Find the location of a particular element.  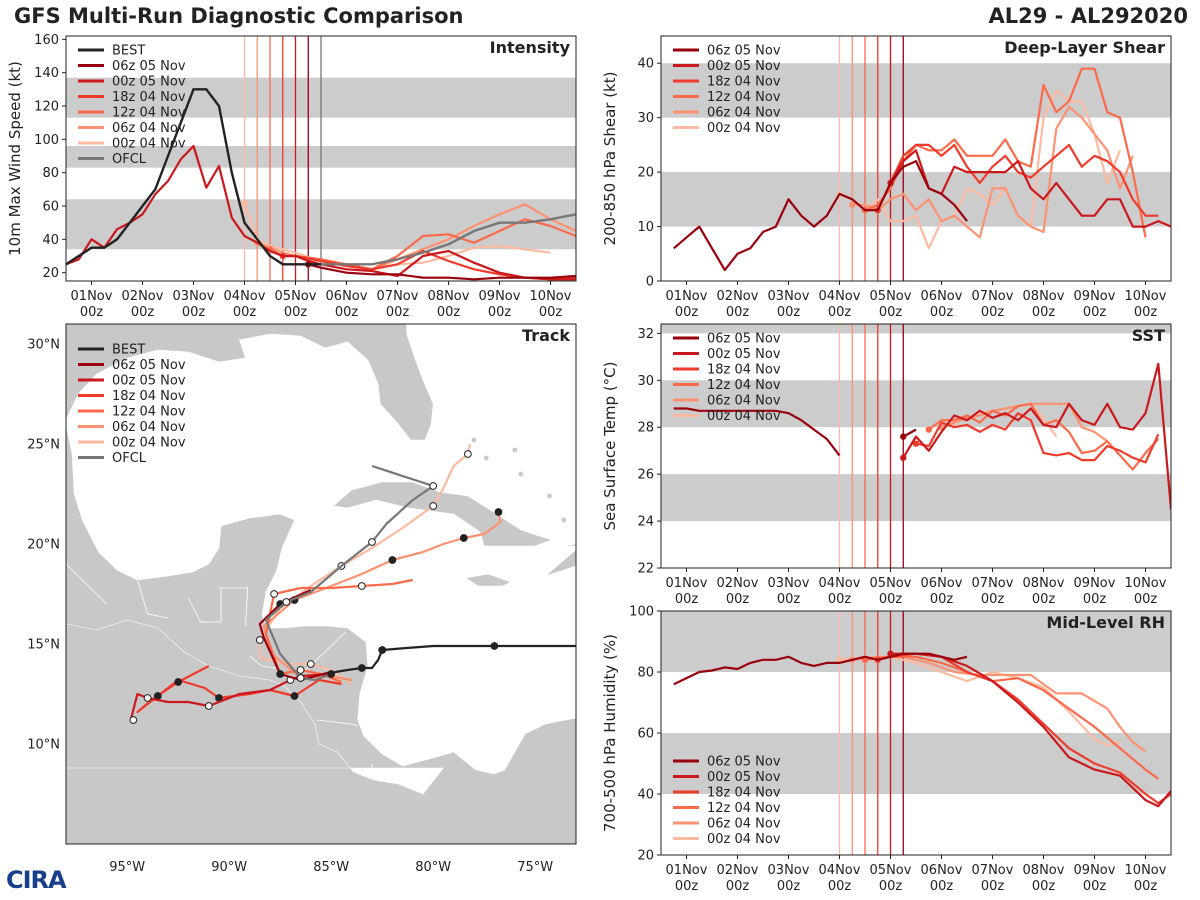

y-tick-label: 30 is located at coordinates (645, 118).